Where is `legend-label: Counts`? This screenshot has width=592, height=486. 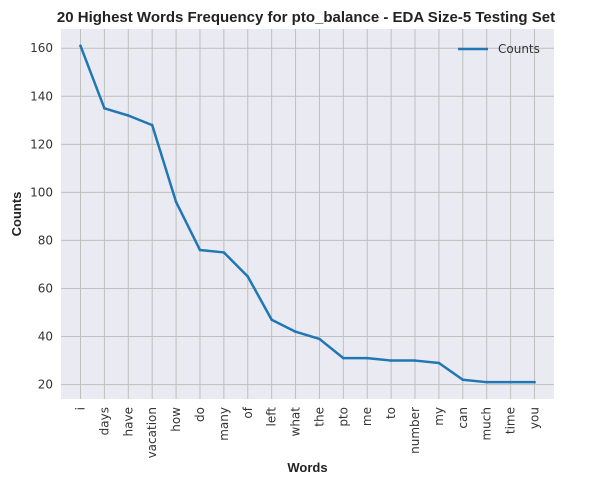
legend-label: Counts is located at coordinates (519, 49).